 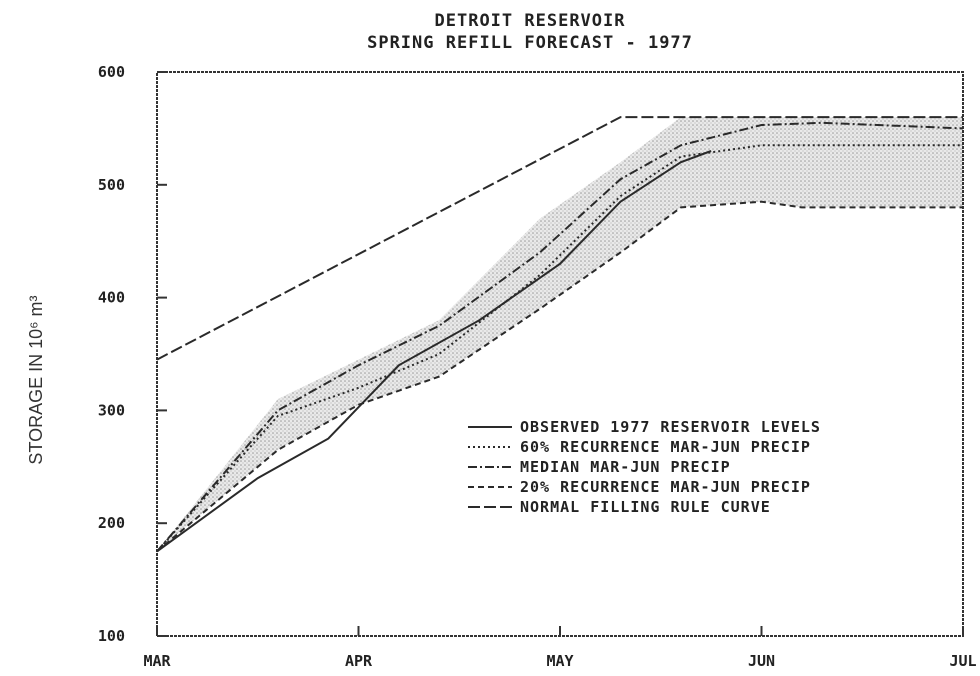 I want to click on y-tick-label: 600, so click(x=111, y=72).